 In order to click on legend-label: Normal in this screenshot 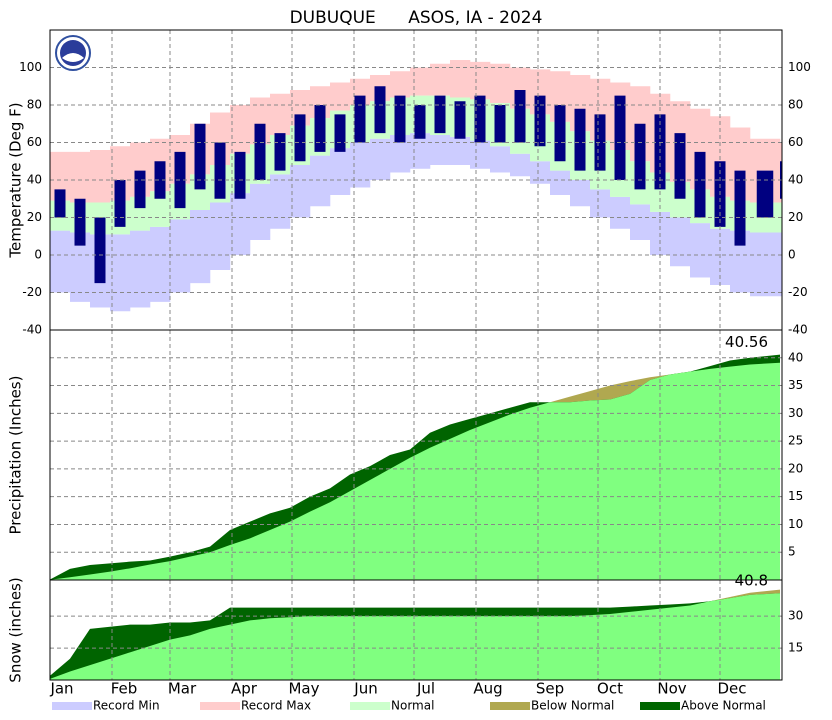, I will do `click(412, 706)`.